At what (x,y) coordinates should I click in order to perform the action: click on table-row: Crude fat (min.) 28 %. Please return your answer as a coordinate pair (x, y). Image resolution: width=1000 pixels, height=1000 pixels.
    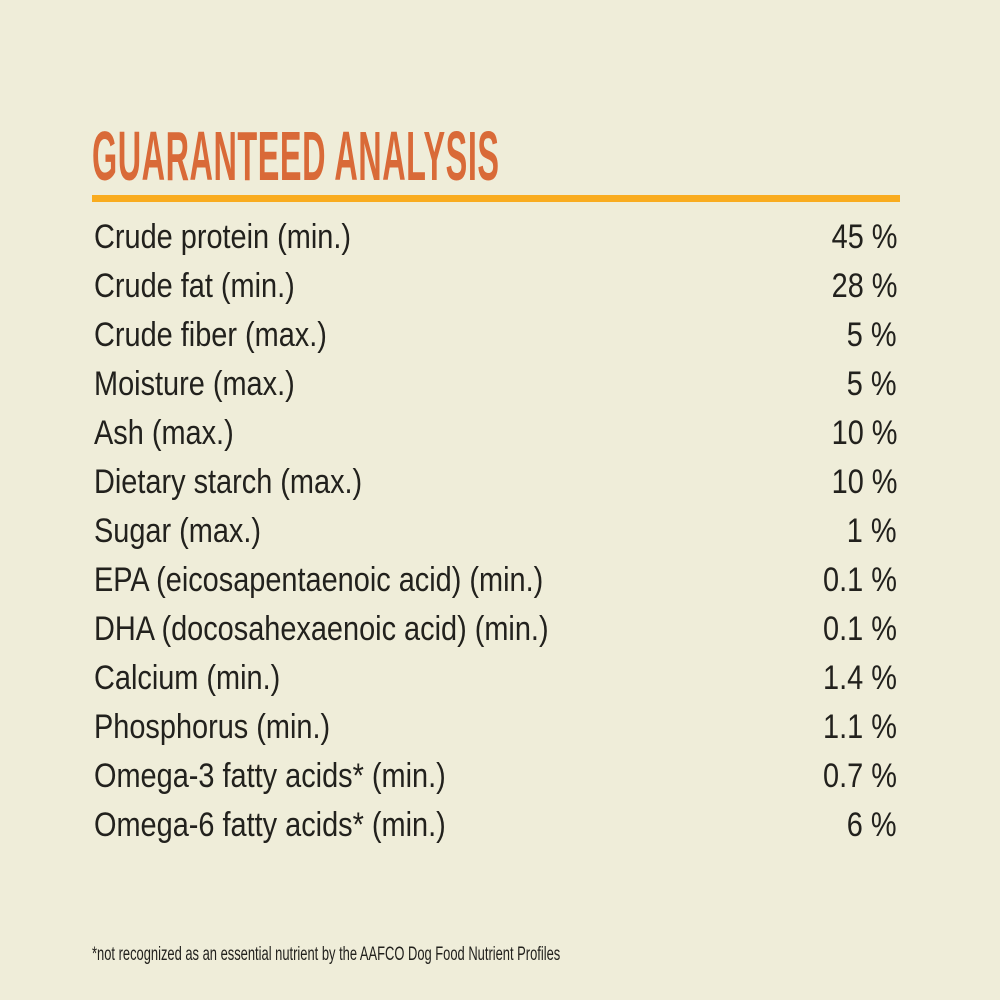
    Looking at the image, I should click on (495, 286).